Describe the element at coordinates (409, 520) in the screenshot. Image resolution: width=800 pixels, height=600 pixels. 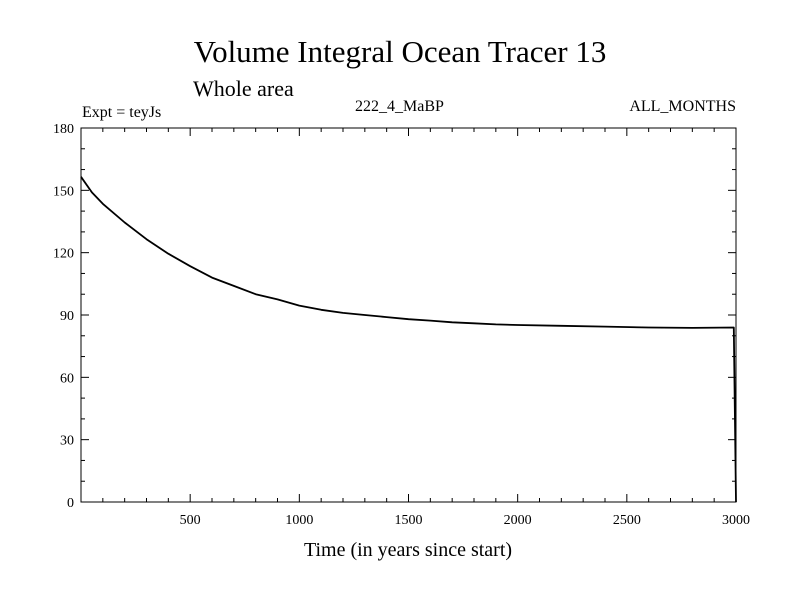
I see `x-tick-label: 1500` at that location.